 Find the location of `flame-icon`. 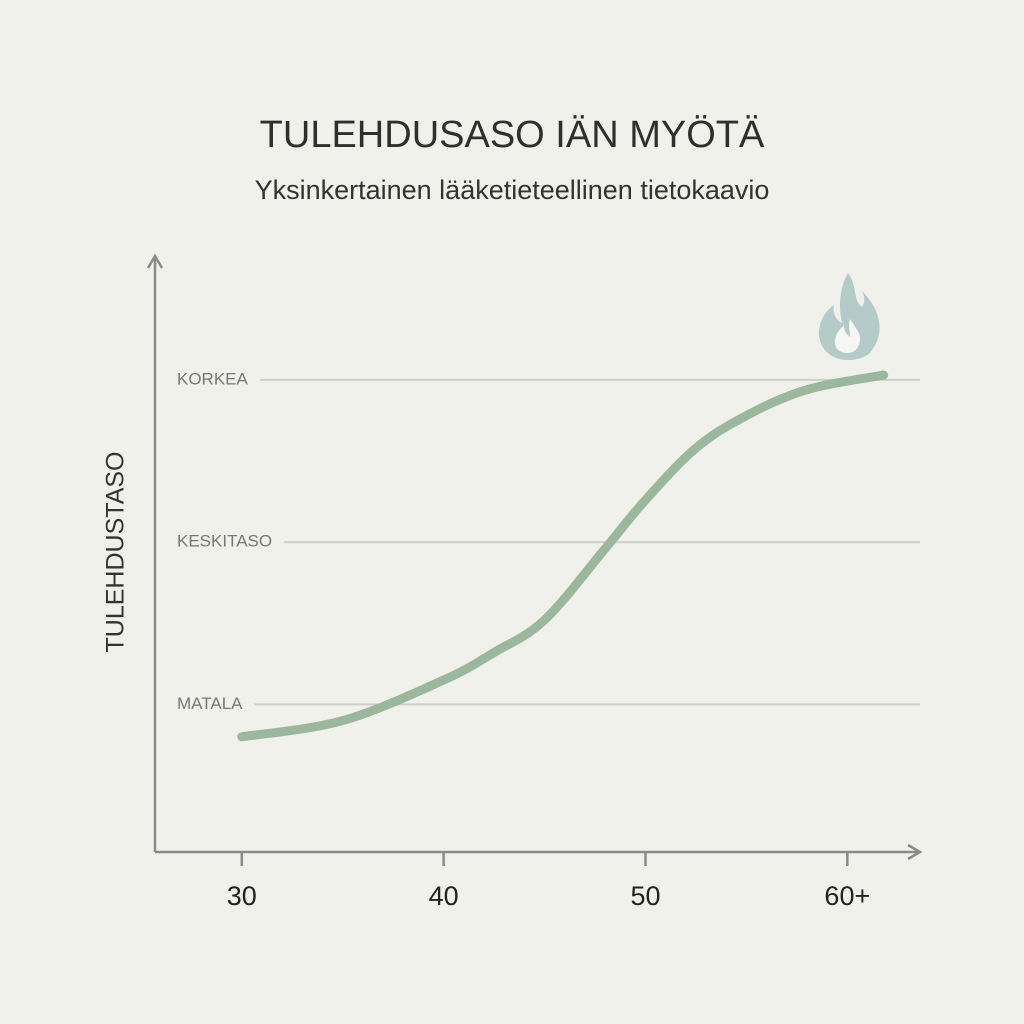

flame-icon is located at coordinates (849, 317).